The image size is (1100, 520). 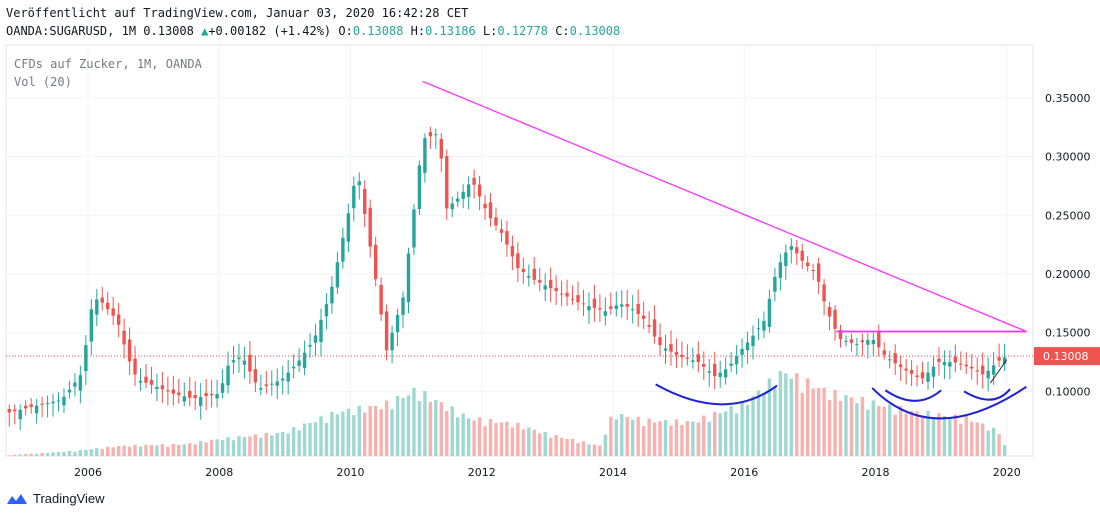 What do you see at coordinates (1068, 333) in the screenshot?
I see `y-tick-label: 0.15000` at bounding box center [1068, 333].